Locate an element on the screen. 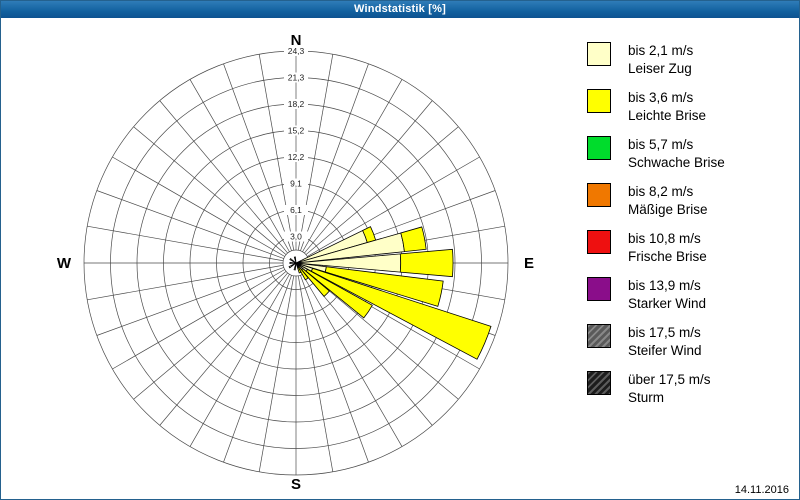 This screenshot has height=500, width=800. legend-speed: über 17,5 m/s is located at coordinates (669, 379).